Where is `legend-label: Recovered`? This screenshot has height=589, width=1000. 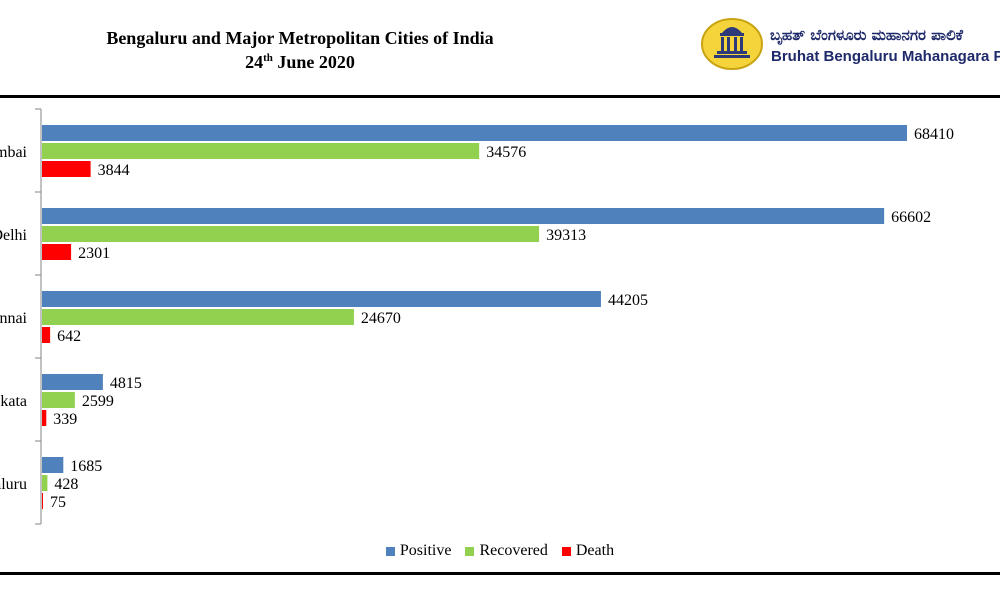 legend-label: Recovered is located at coordinates (513, 550).